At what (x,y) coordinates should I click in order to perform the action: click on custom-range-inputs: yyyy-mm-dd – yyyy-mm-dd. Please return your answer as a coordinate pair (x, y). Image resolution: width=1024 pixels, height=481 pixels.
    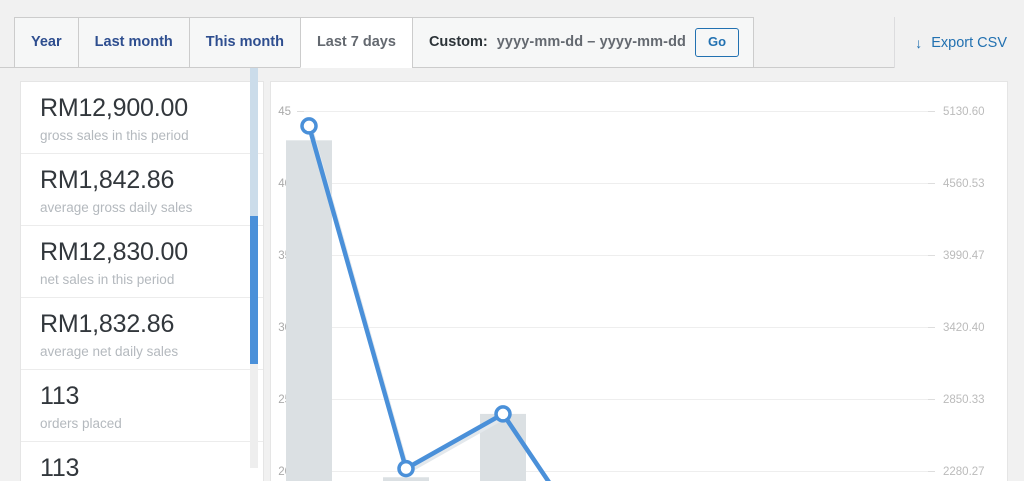
    Looking at the image, I should click on (591, 42).